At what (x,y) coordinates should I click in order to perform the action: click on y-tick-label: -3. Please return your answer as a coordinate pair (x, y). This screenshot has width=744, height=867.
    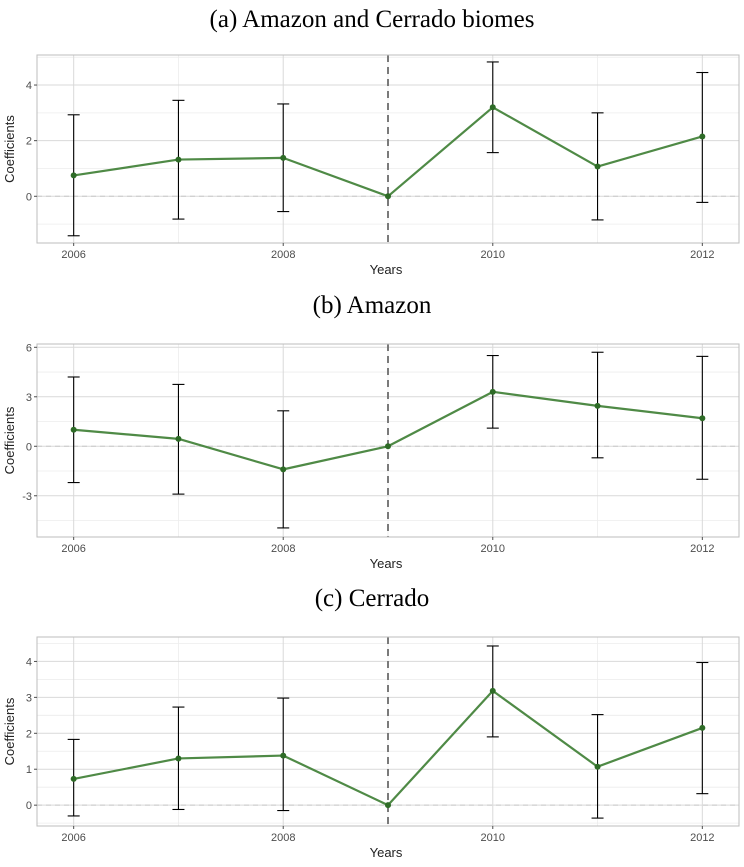
    Looking at the image, I should click on (27, 497).